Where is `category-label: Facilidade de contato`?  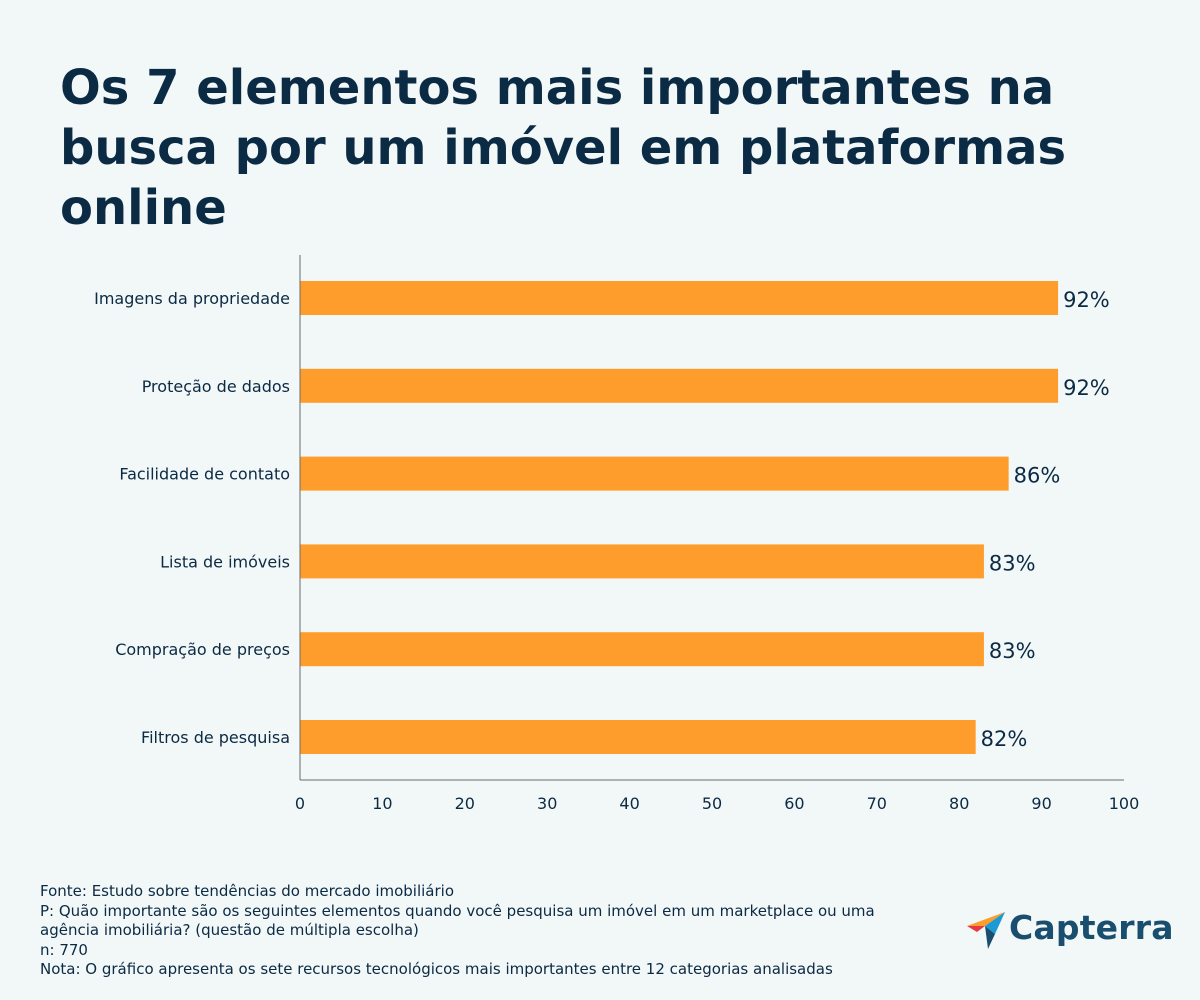
category-label: Facilidade de contato is located at coordinates (204, 474).